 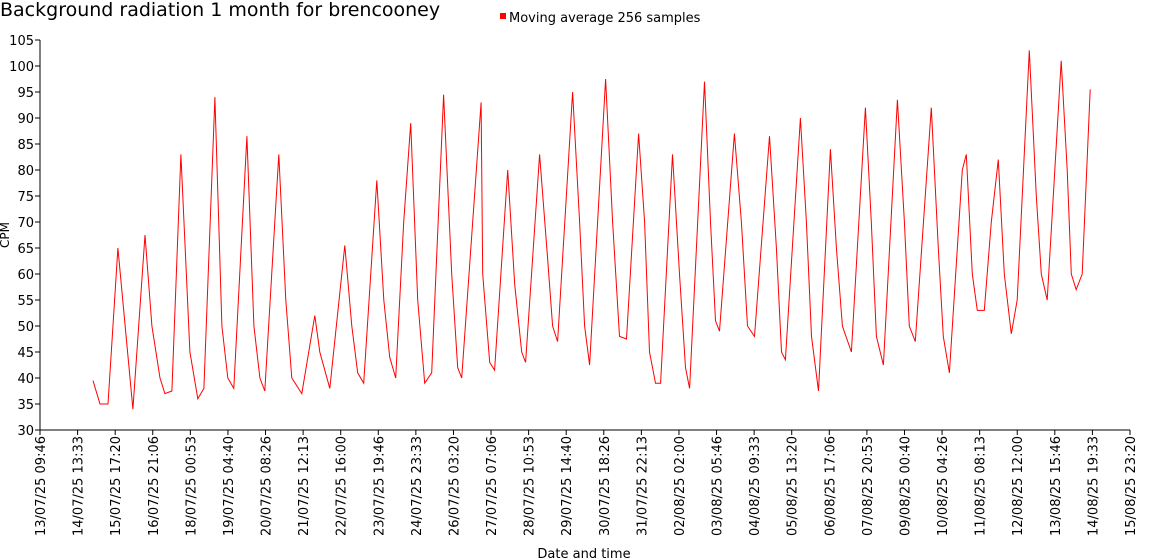 What do you see at coordinates (830, 486) in the screenshot?
I see `x-tick-label: 06/08/25 17:06` at bounding box center [830, 486].